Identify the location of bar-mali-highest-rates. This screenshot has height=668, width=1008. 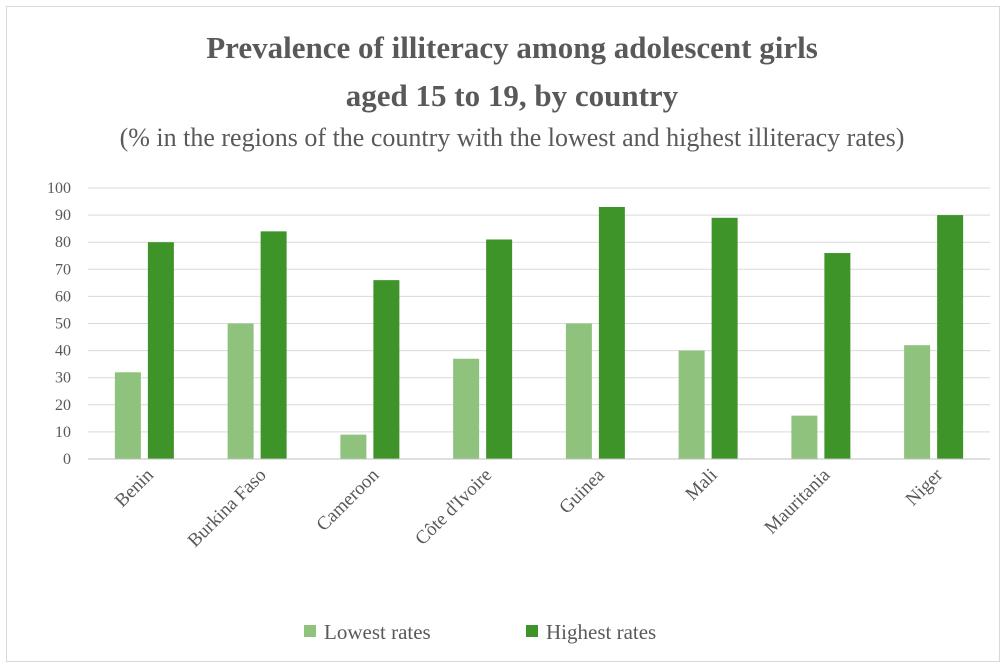
(724, 338).